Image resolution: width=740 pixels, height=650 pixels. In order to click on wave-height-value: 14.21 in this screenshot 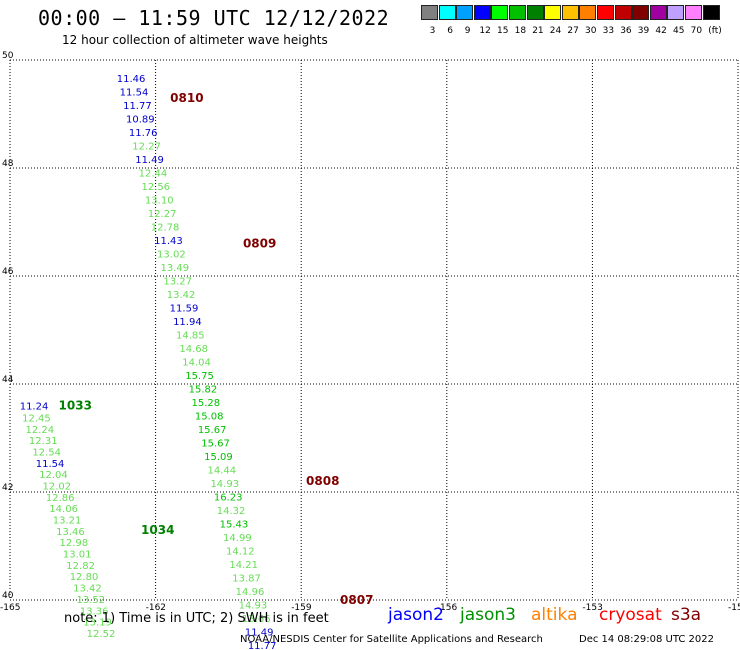, I will do `click(243, 565)`.